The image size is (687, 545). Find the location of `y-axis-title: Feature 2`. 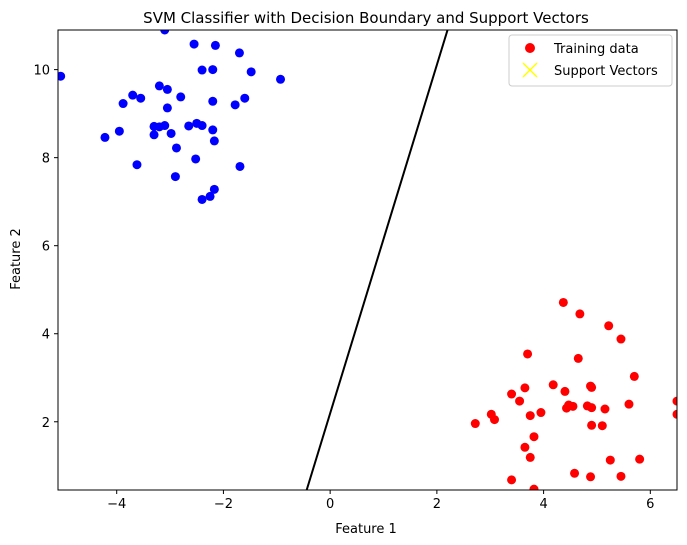

y-axis-title: Feature 2 is located at coordinates (16, 259).